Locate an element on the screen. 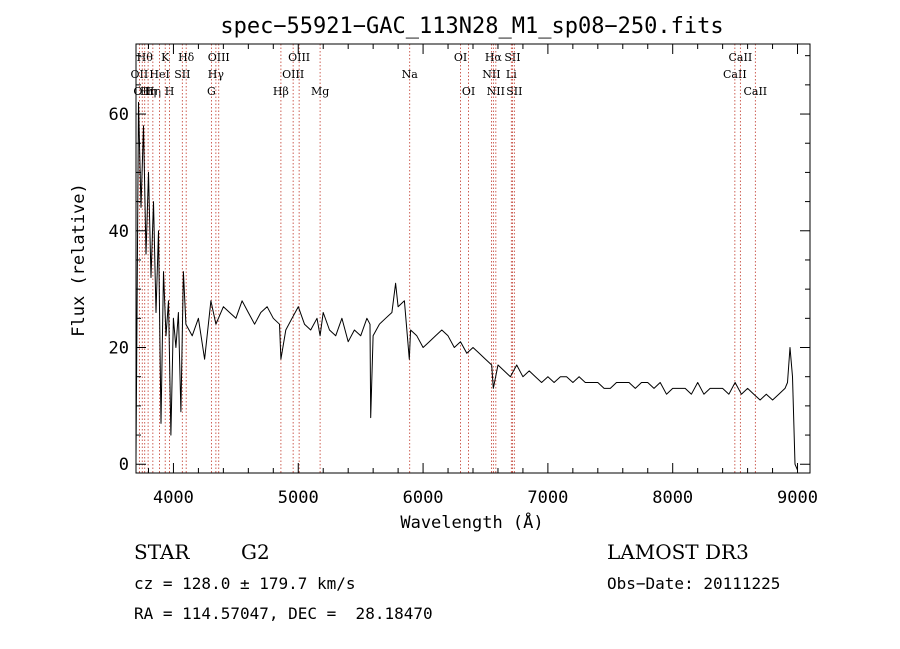  chart-title: spec−55921−GAC_113N28_M1_sp08−250.fits is located at coordinates (471, 26).